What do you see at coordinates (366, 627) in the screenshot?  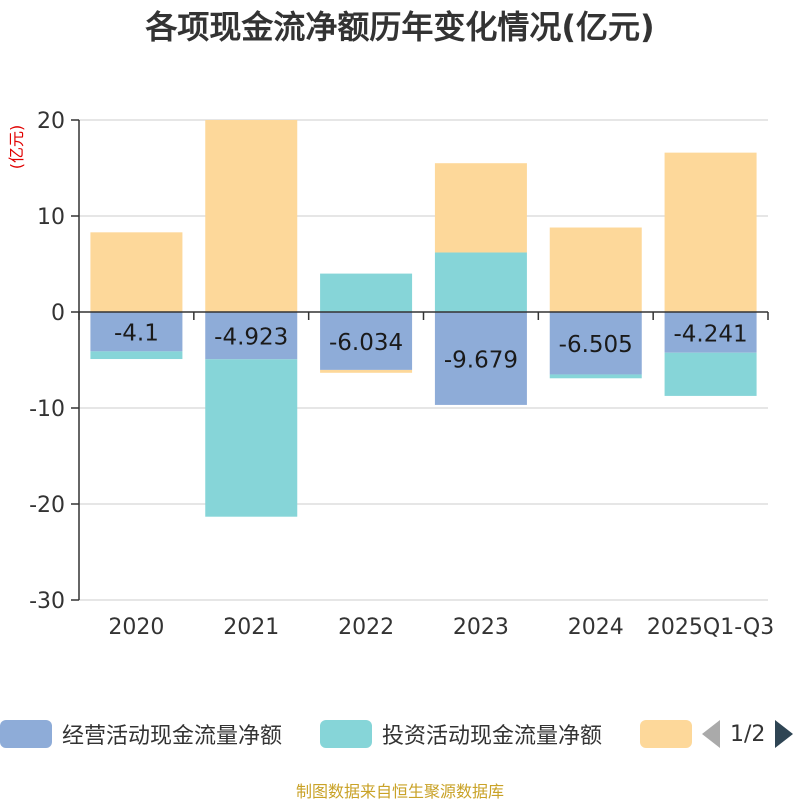 I see `x-tick-label: 2022` at bounding box center [366, 627].